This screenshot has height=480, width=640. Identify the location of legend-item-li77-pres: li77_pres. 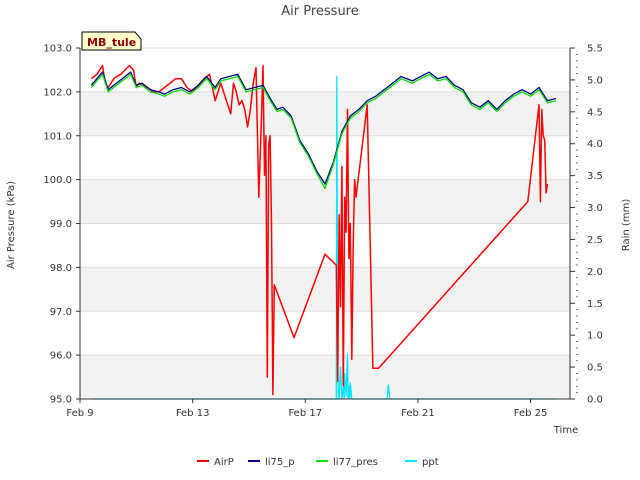
(347, 462).